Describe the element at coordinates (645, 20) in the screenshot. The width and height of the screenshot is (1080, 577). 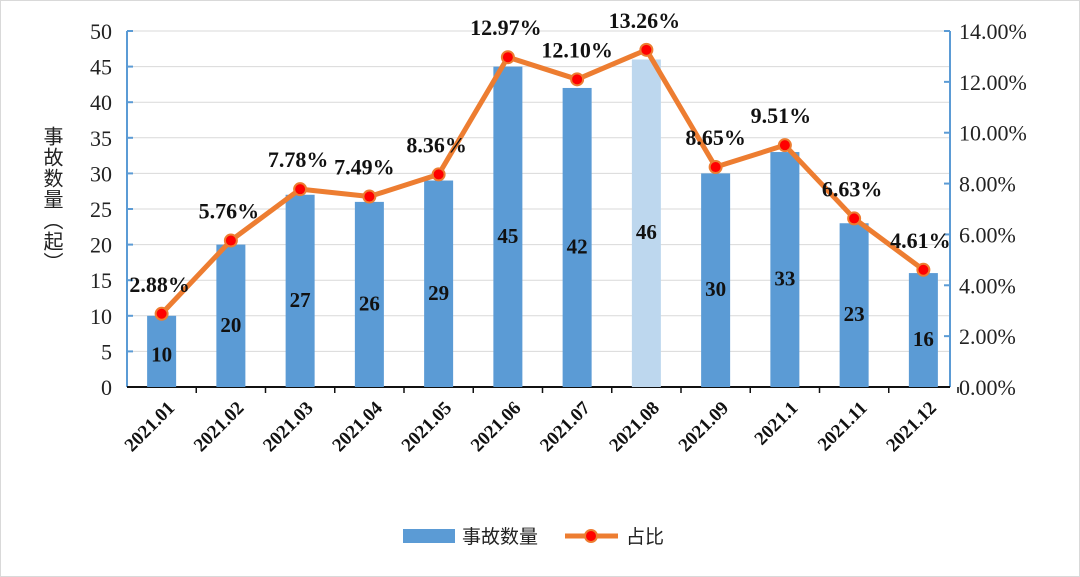
I see `line-data-label: 13.26%` at that location.